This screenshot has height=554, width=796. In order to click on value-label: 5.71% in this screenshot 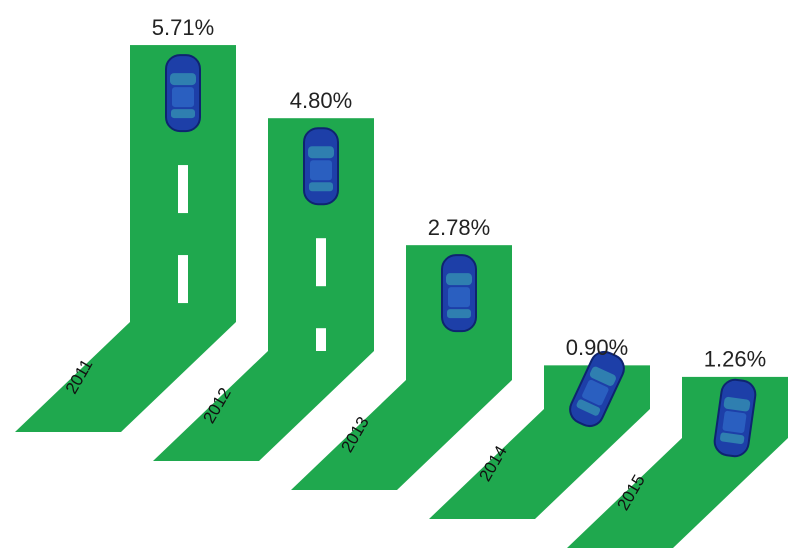, I will do `click(183, 27)`.